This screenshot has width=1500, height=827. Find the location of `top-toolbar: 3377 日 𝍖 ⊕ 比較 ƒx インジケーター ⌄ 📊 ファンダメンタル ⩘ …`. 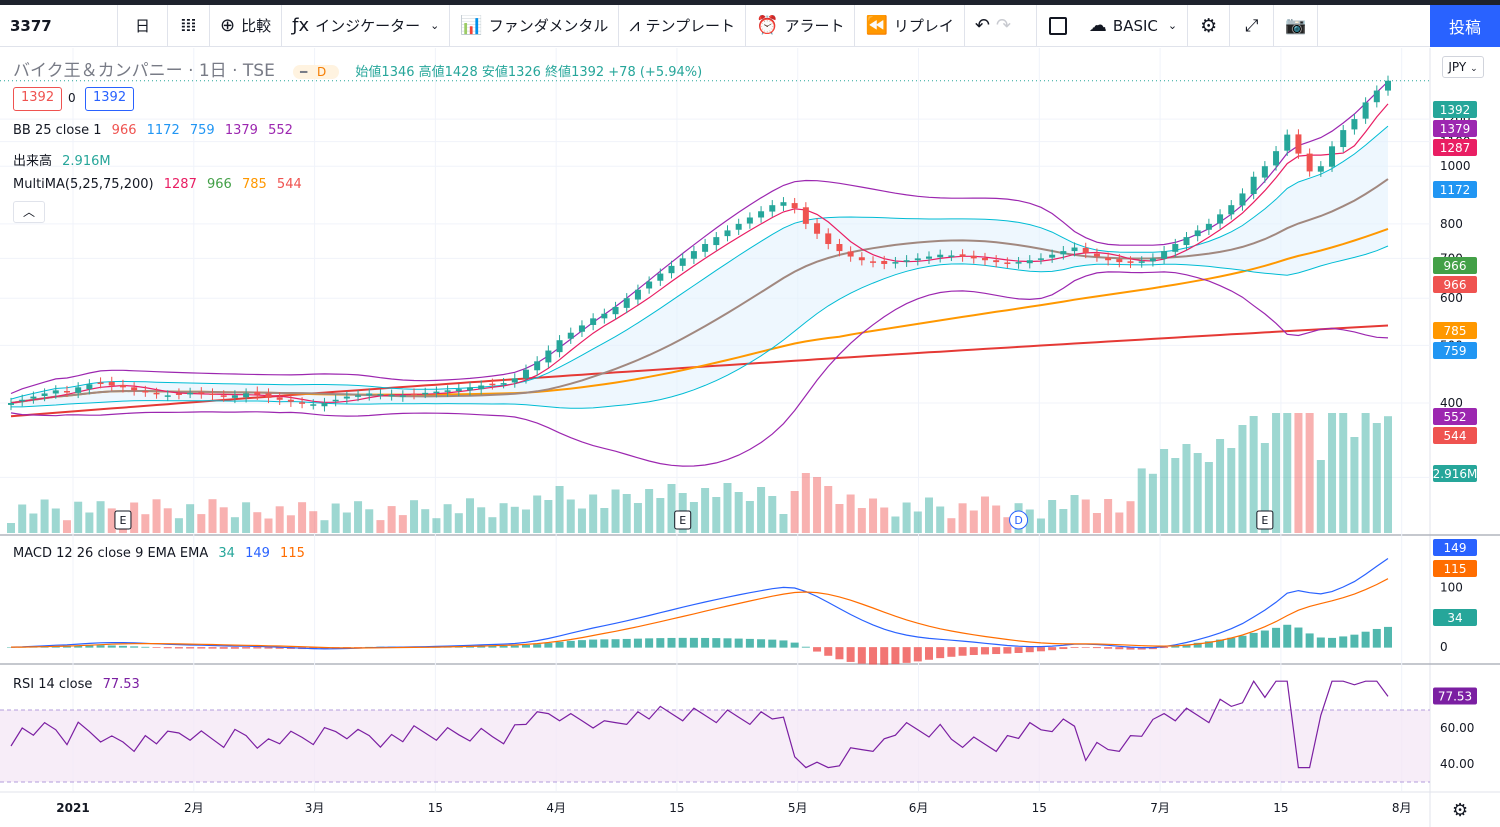

top-toolbar: 3377 日 𝍖 ⊕ 比較 ƒx インジケーター ⌄ 📊 ファンダメンタル ⩘ … is located at coordinates (750, 25).